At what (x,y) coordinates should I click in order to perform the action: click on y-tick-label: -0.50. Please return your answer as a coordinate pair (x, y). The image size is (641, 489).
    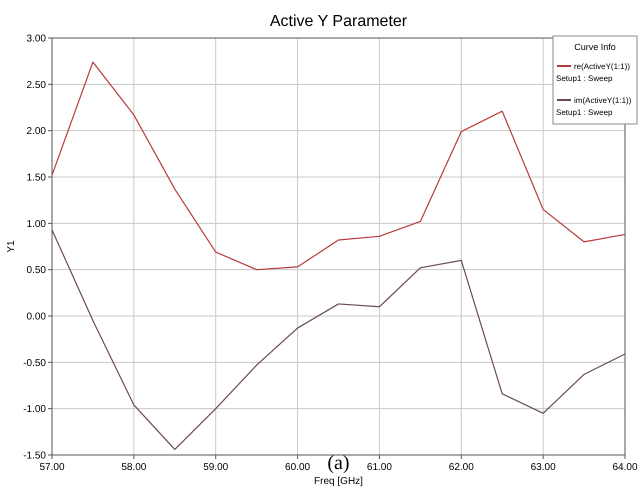
    Looking at the image, I should click on (34, 363).